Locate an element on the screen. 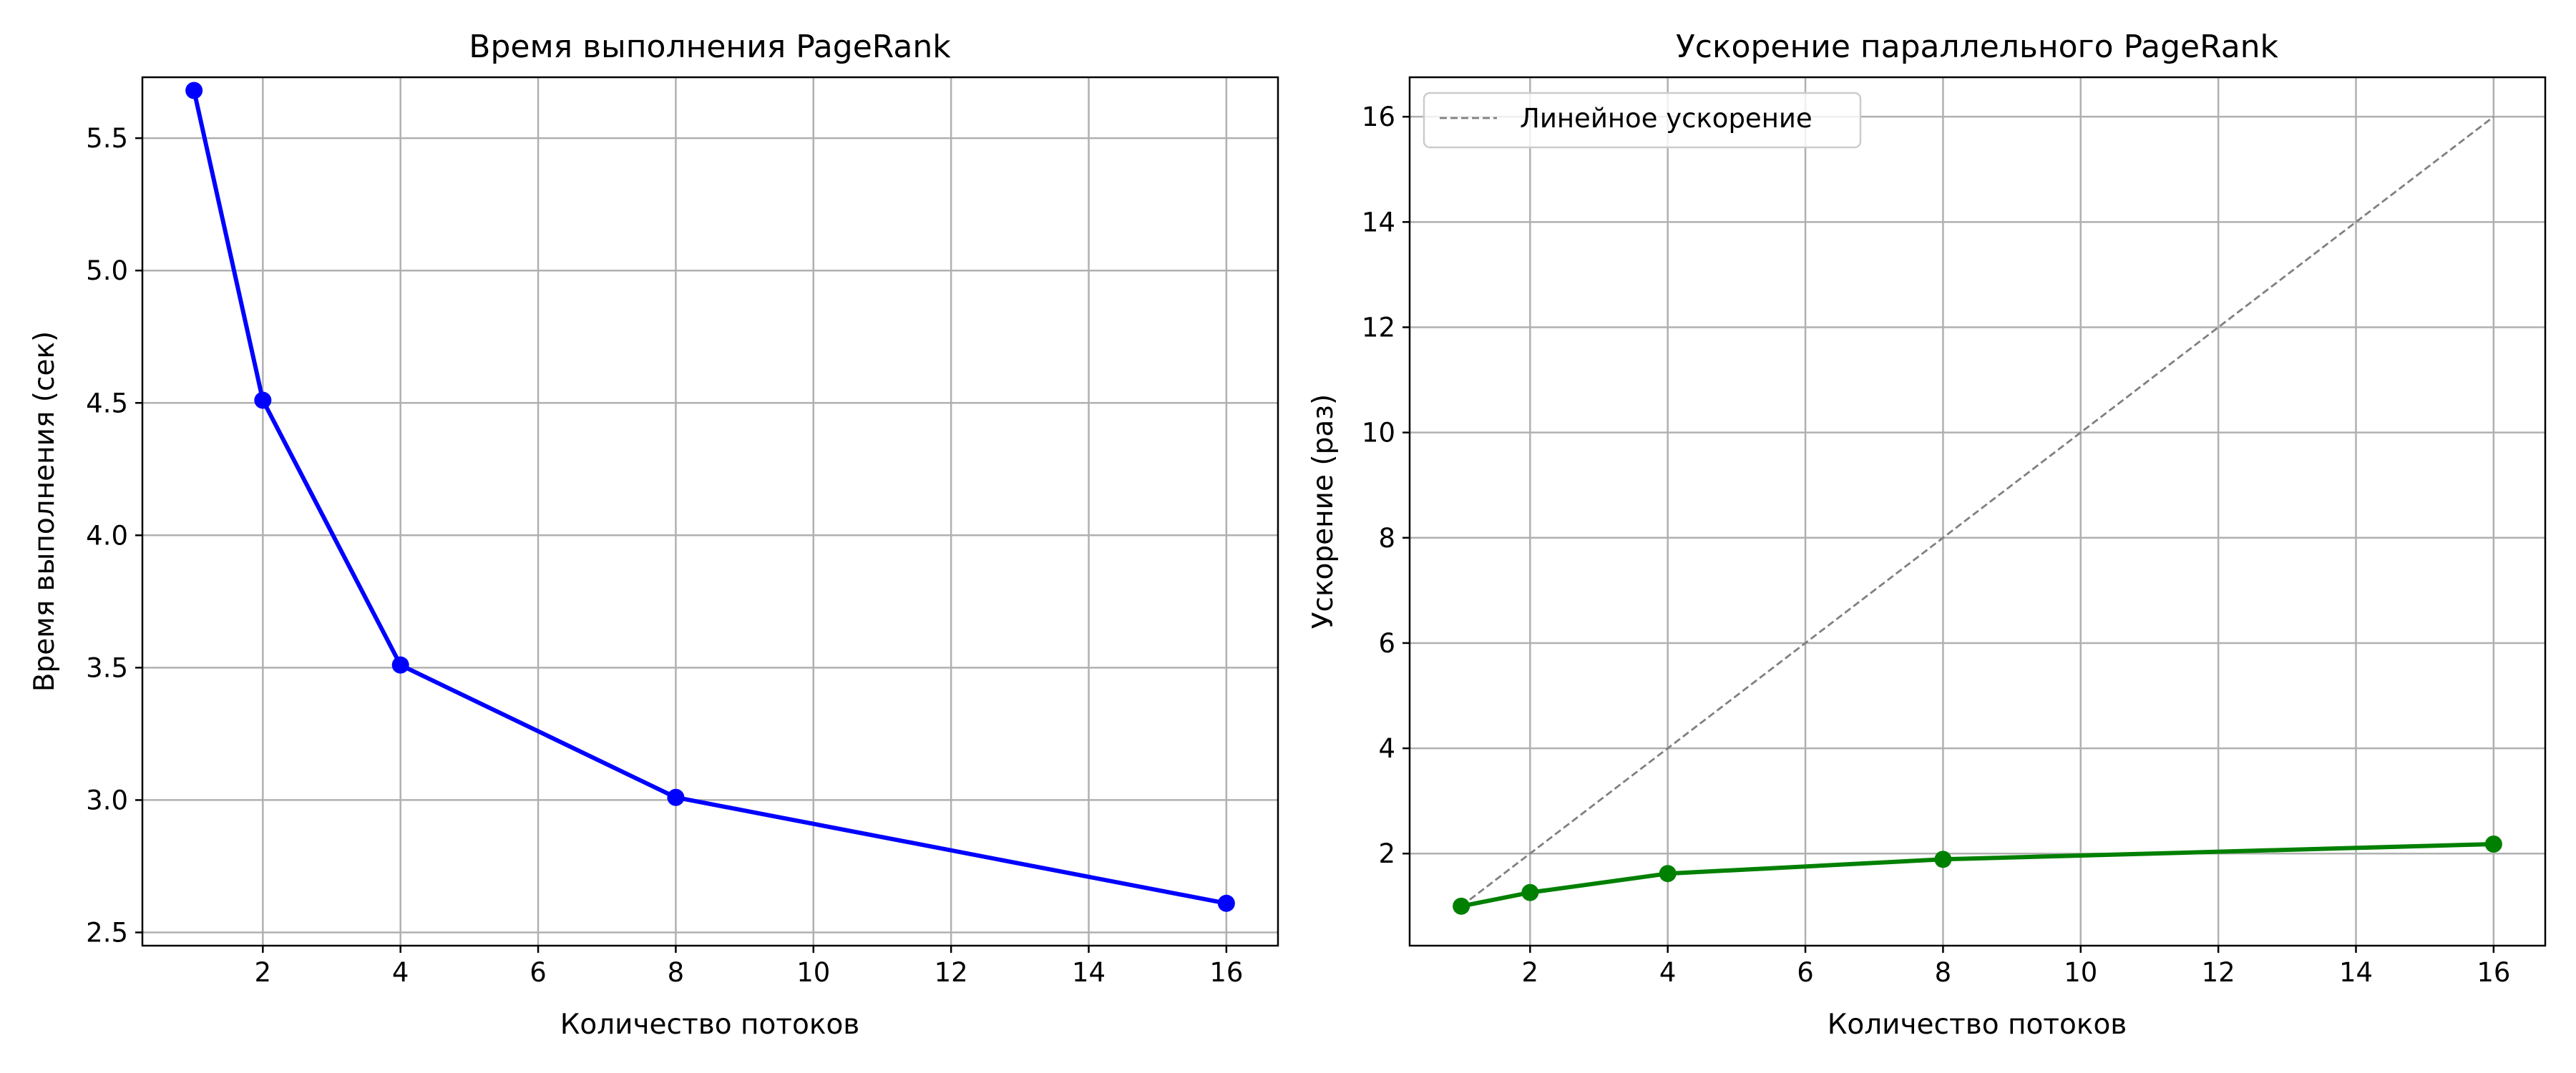 This screenshot has width=2576, height=1073. y-tick-label: 10 is located at coordinates (1378, 434).